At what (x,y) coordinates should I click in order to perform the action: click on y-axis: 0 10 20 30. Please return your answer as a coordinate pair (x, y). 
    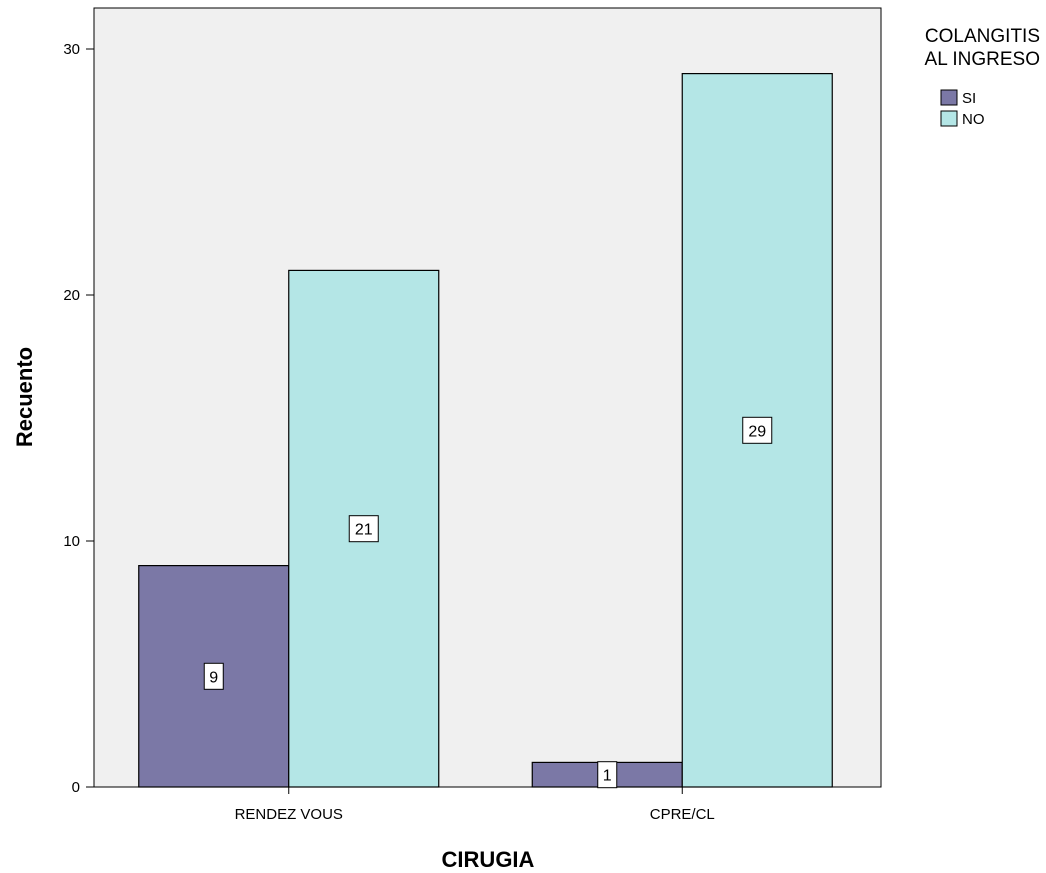
    Looking at the image, I should click on (78, 418).